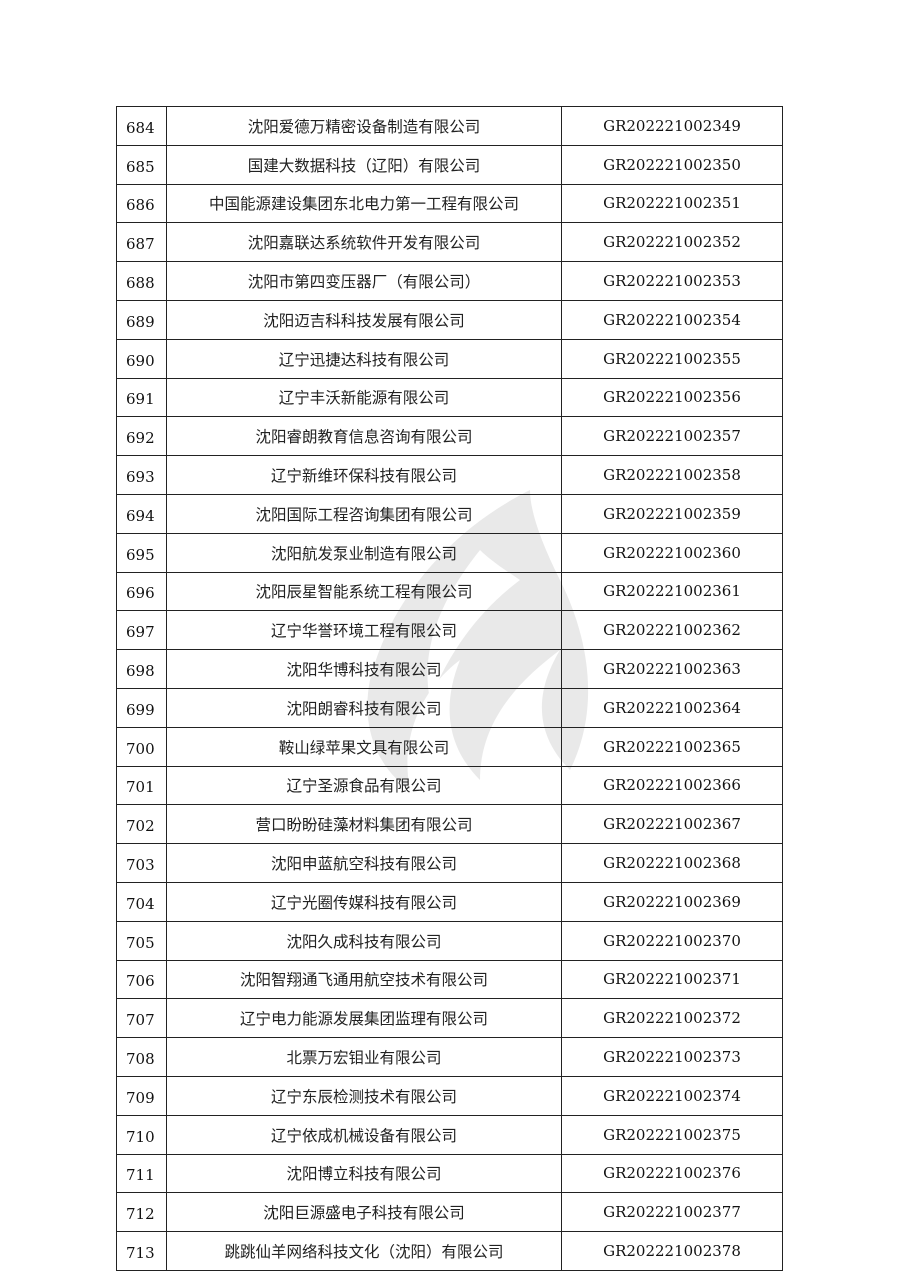 The height and width of the screenshot is (1274, 901). I want to click on row-number: 704, so click(141, 901).